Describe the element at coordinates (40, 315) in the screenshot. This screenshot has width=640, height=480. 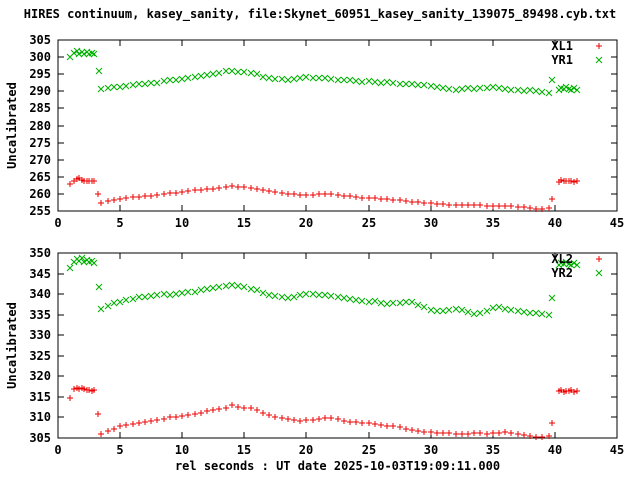
I see `y-tick-label: 335` at that location.